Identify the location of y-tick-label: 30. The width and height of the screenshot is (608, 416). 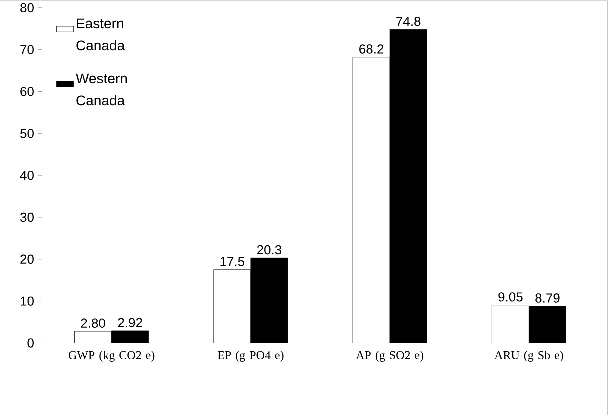
(27, 217).